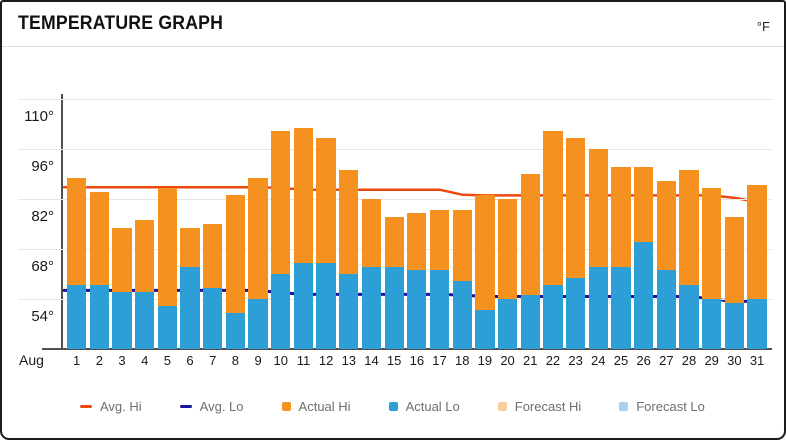 This screenshot has width=786, height=440. What do you see at coordinates (407, 349) in the screenshot?
I see `x-axis-line` at bounding box center [407, 349].